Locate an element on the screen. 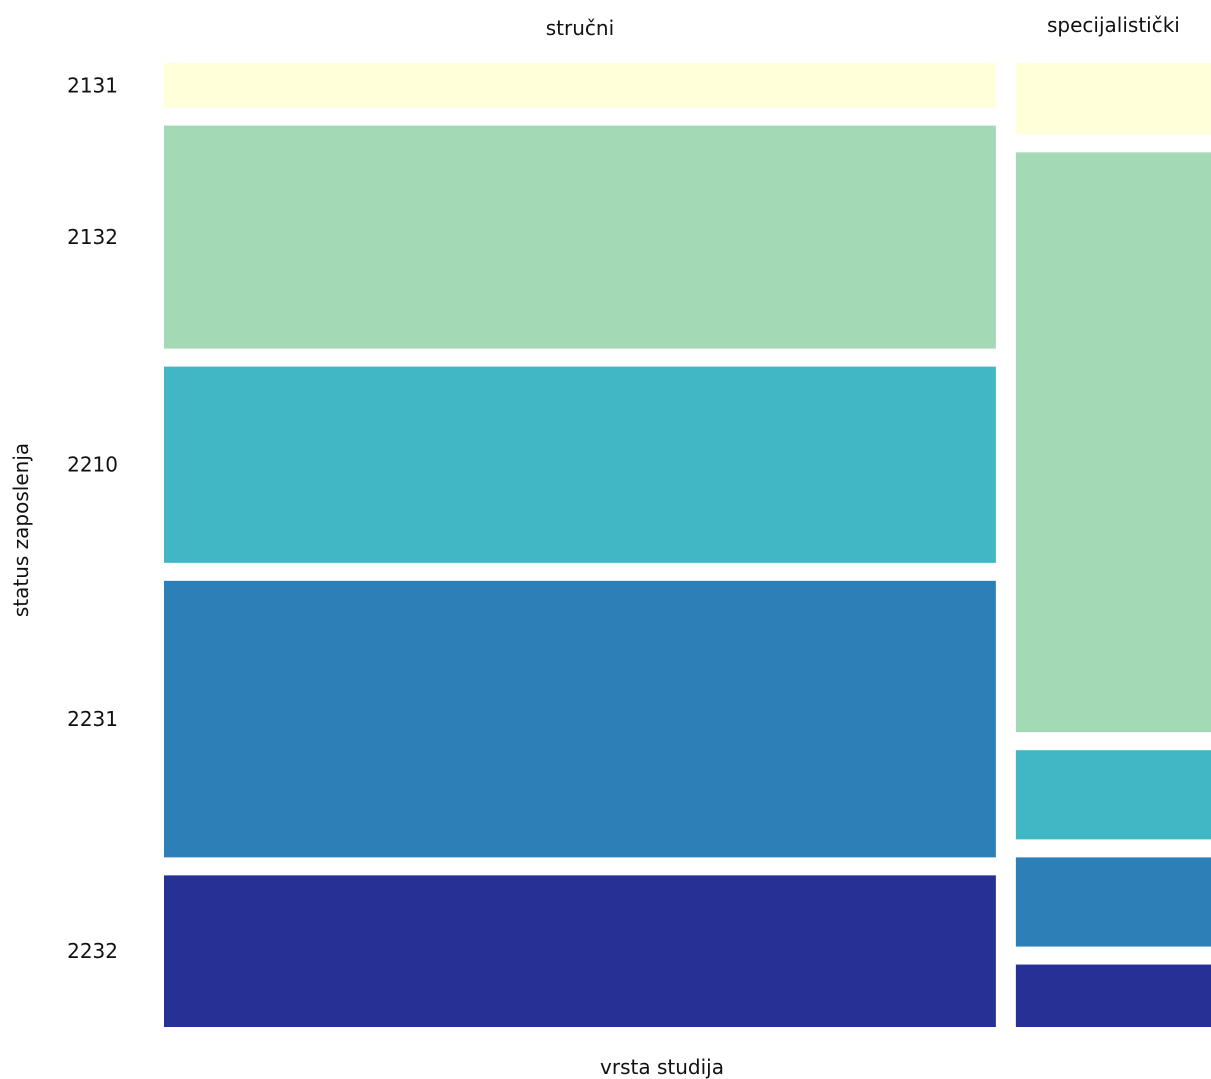 This screenshot has width=1211, height=1079. row-label-2231: 2231 is located at coordinates (92, 719).